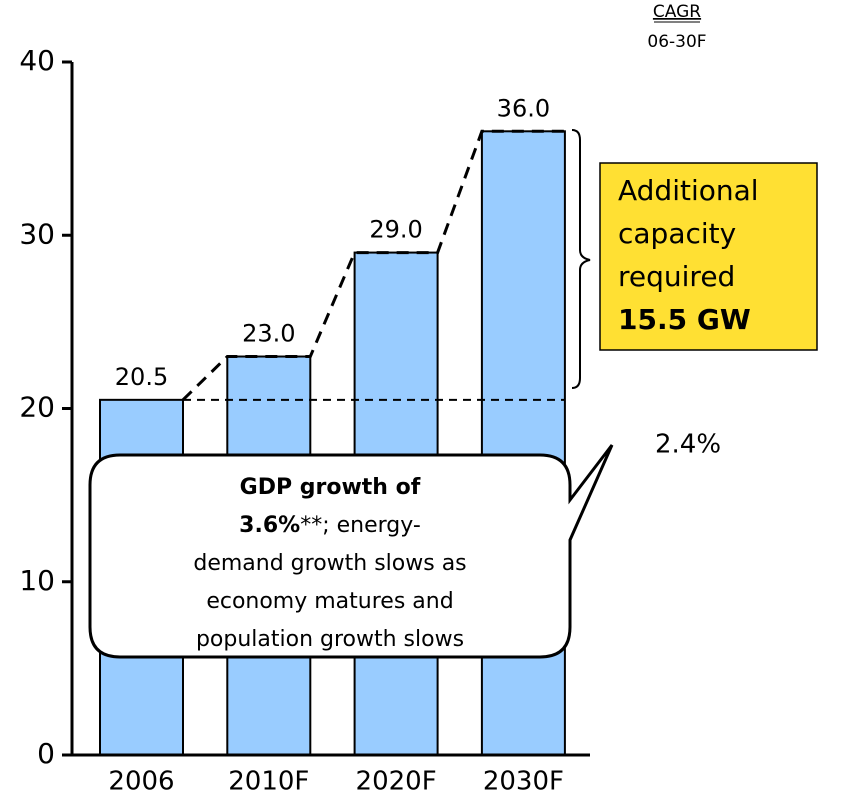  Describe the element at coordinates (37, 60) in the screenshot. I see `y-tick-label: 40` at that location.